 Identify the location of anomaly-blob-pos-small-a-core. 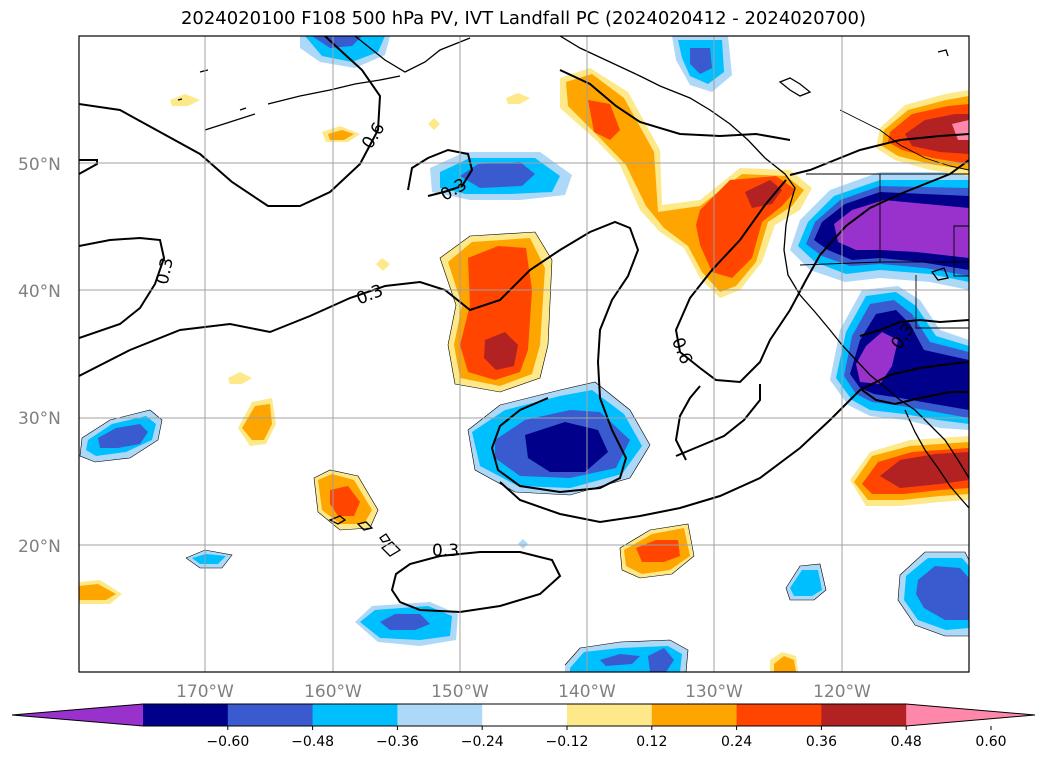
(341, 135).